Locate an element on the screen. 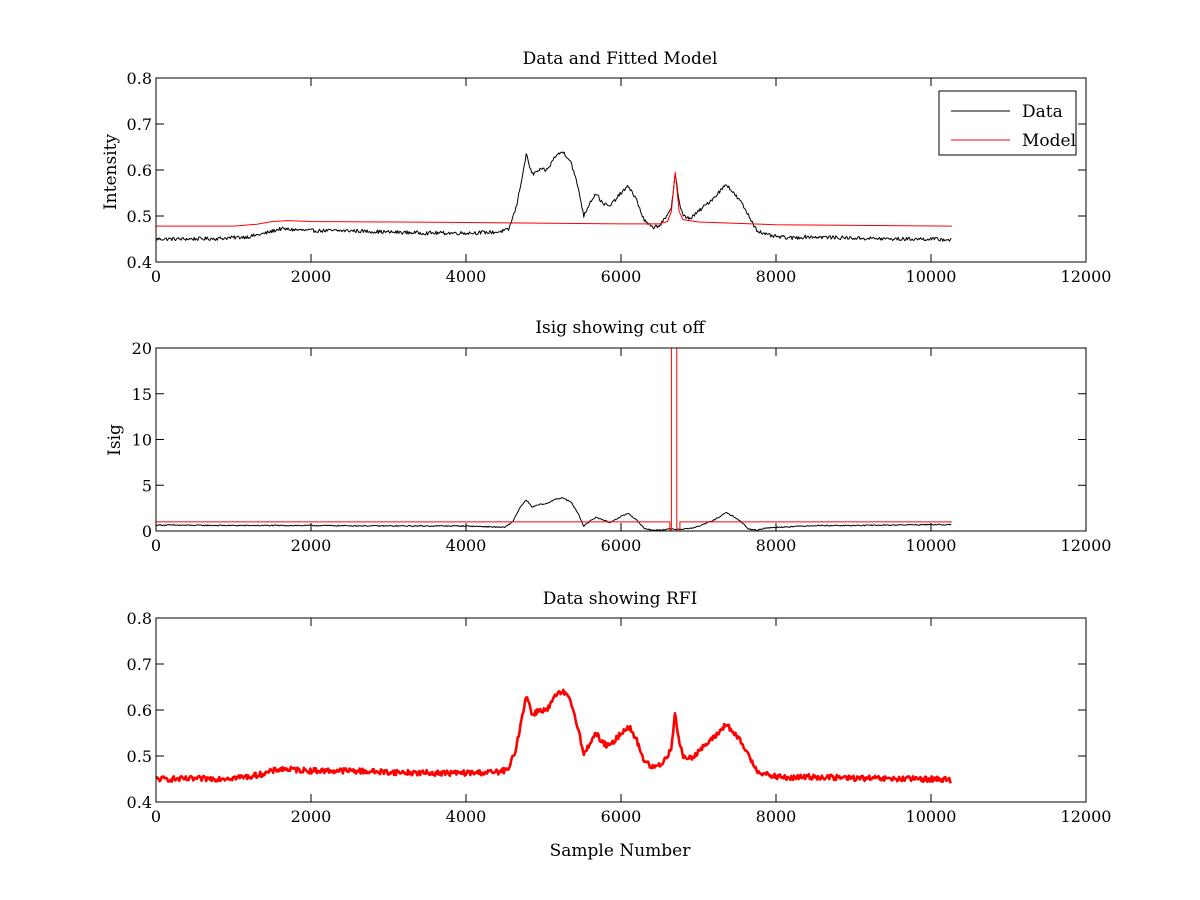 This screenshot has width=1200, height=900. legend-label-model: Model is located at coordinates (1049, 141).